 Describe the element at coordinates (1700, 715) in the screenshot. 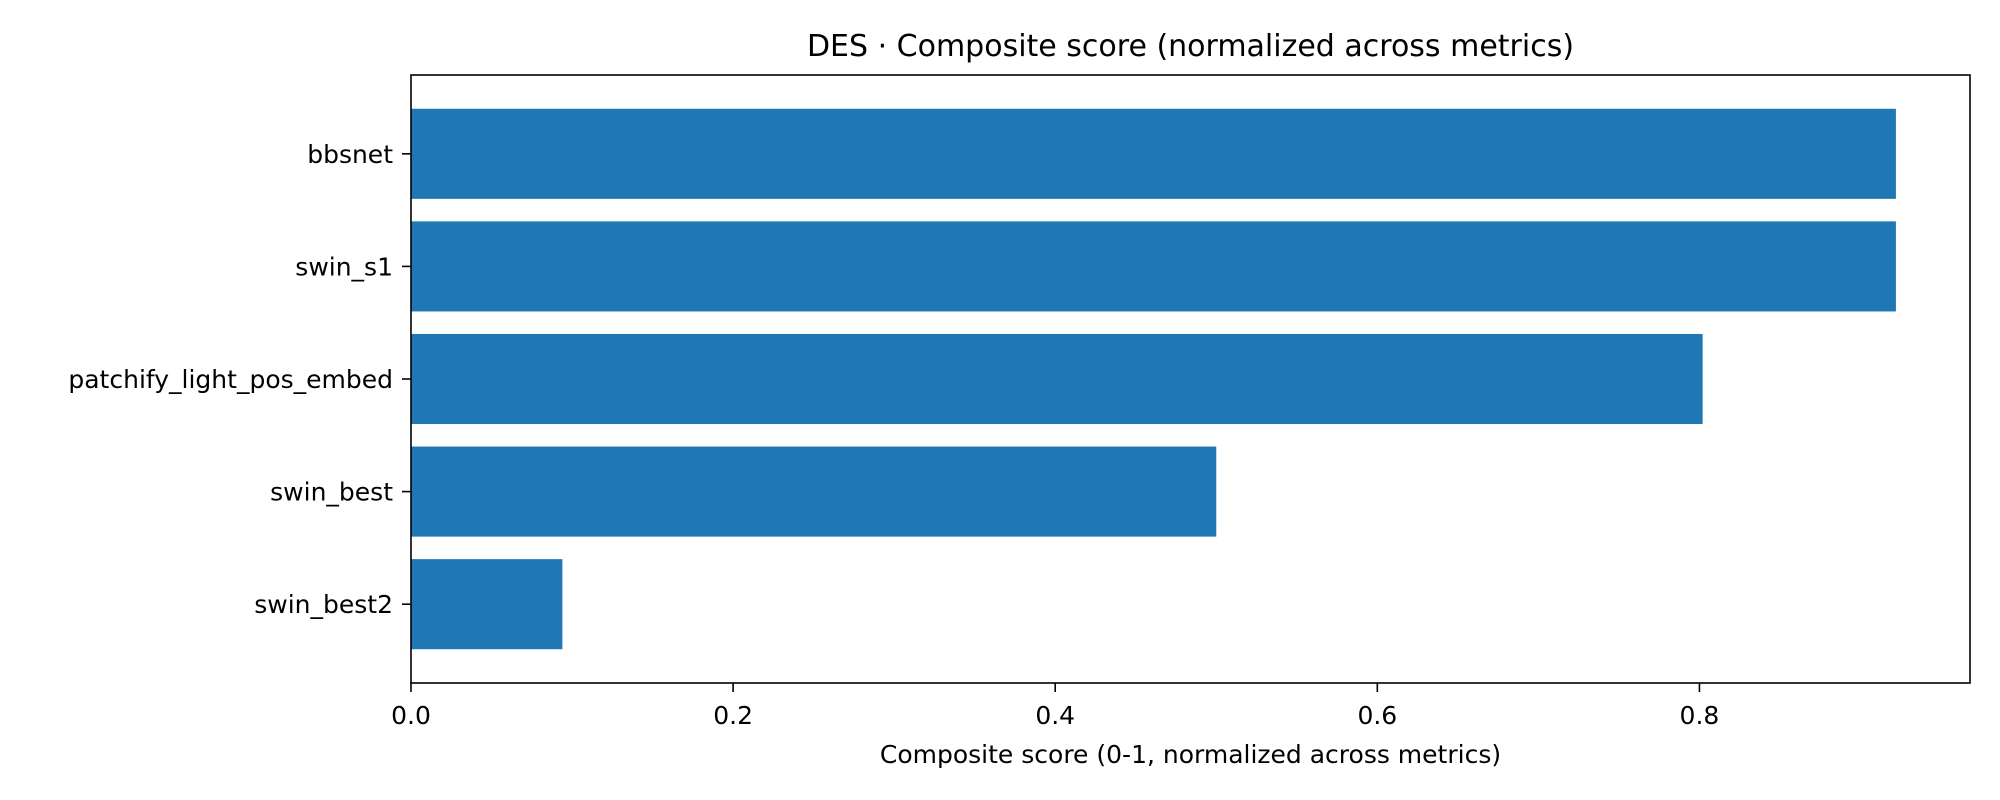

I see `x-tick-label: 0.8` at that location.